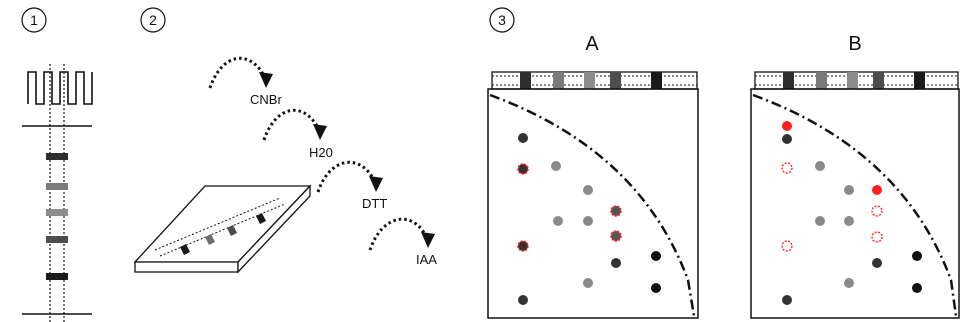 The height and width of the screenshot is (322, 963). I want to click on gel-slab-side, so click(274, 229).